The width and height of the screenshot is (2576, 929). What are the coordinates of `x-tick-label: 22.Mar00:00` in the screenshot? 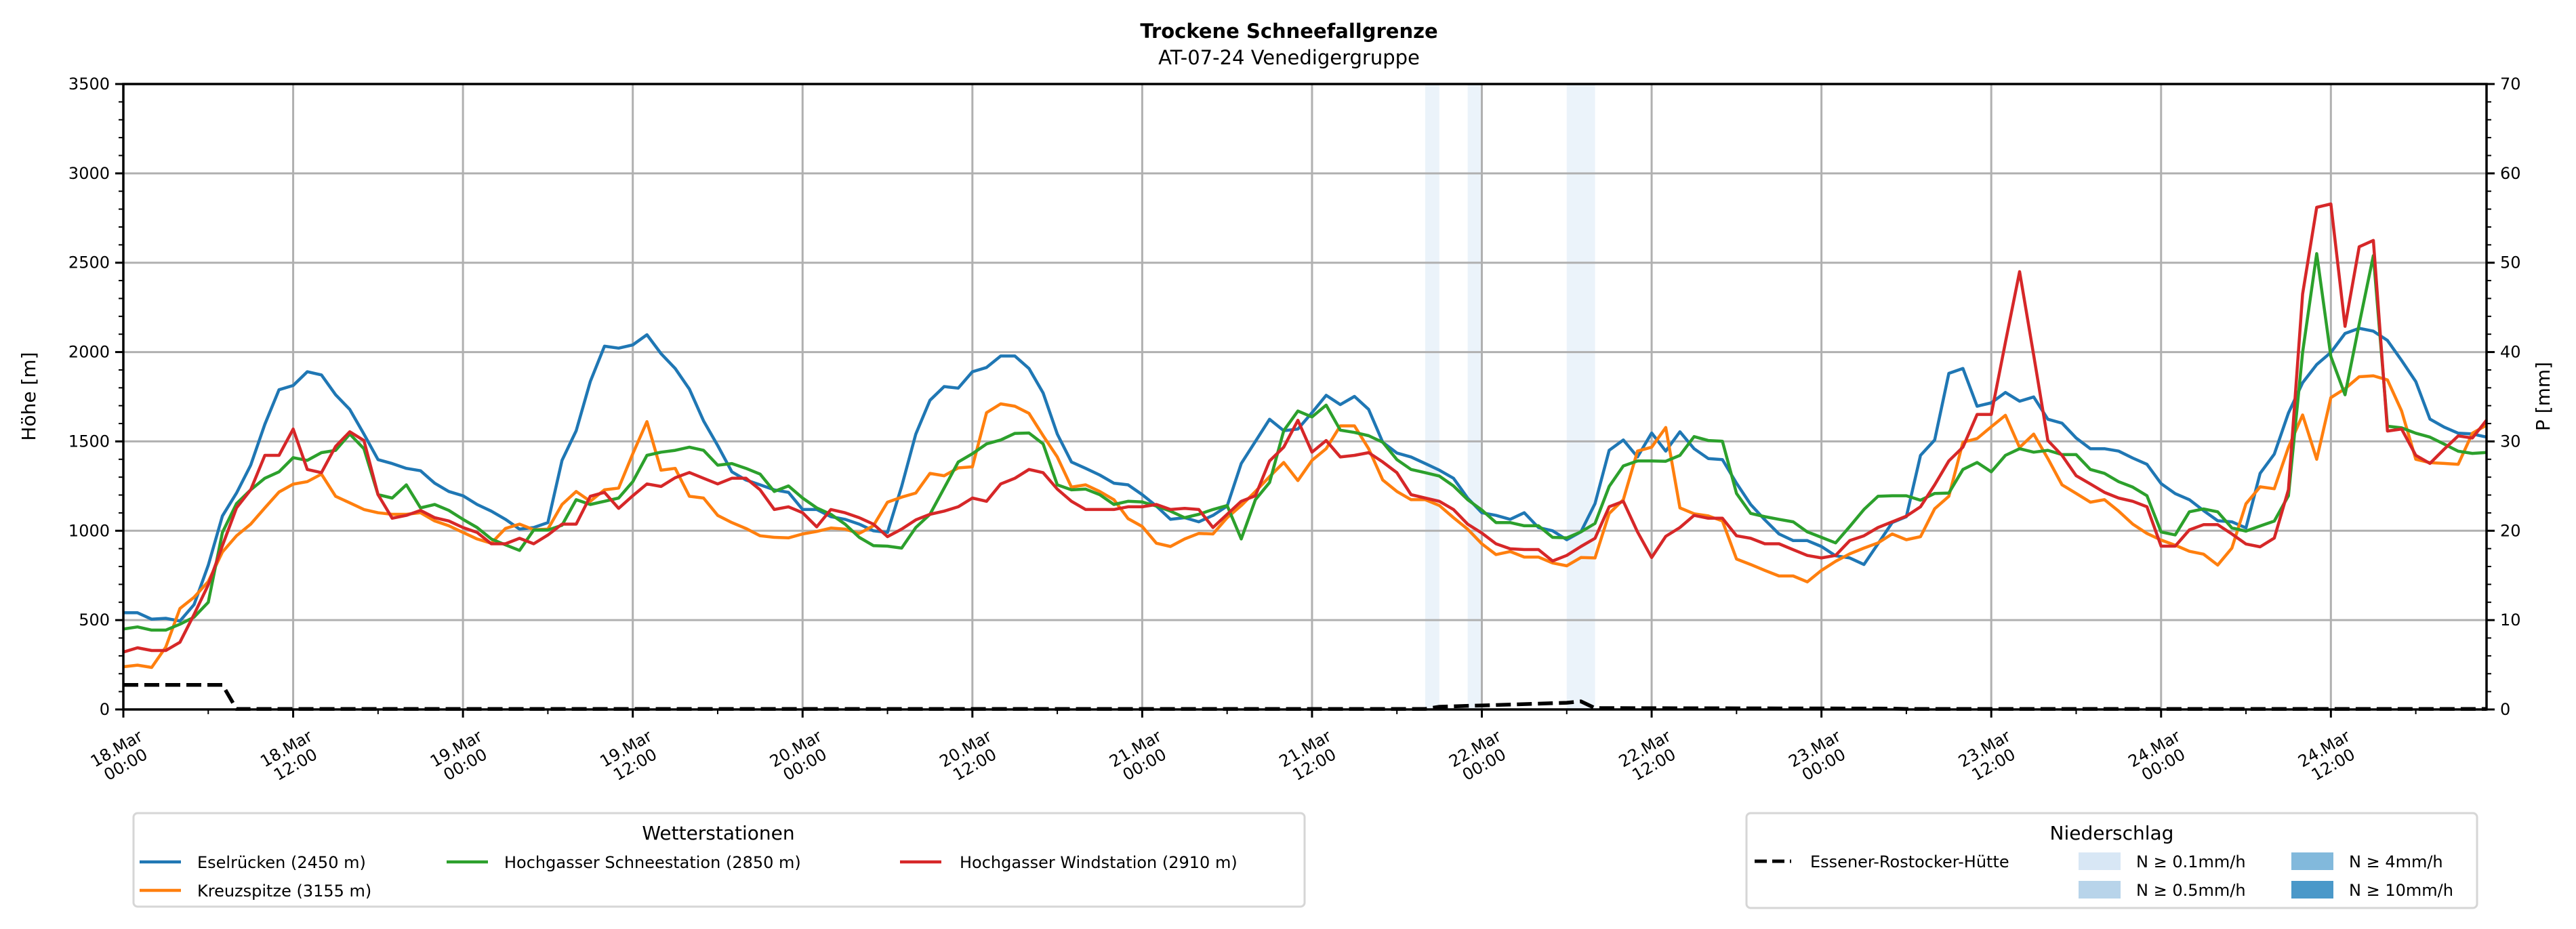 It's located at (1479, 756).